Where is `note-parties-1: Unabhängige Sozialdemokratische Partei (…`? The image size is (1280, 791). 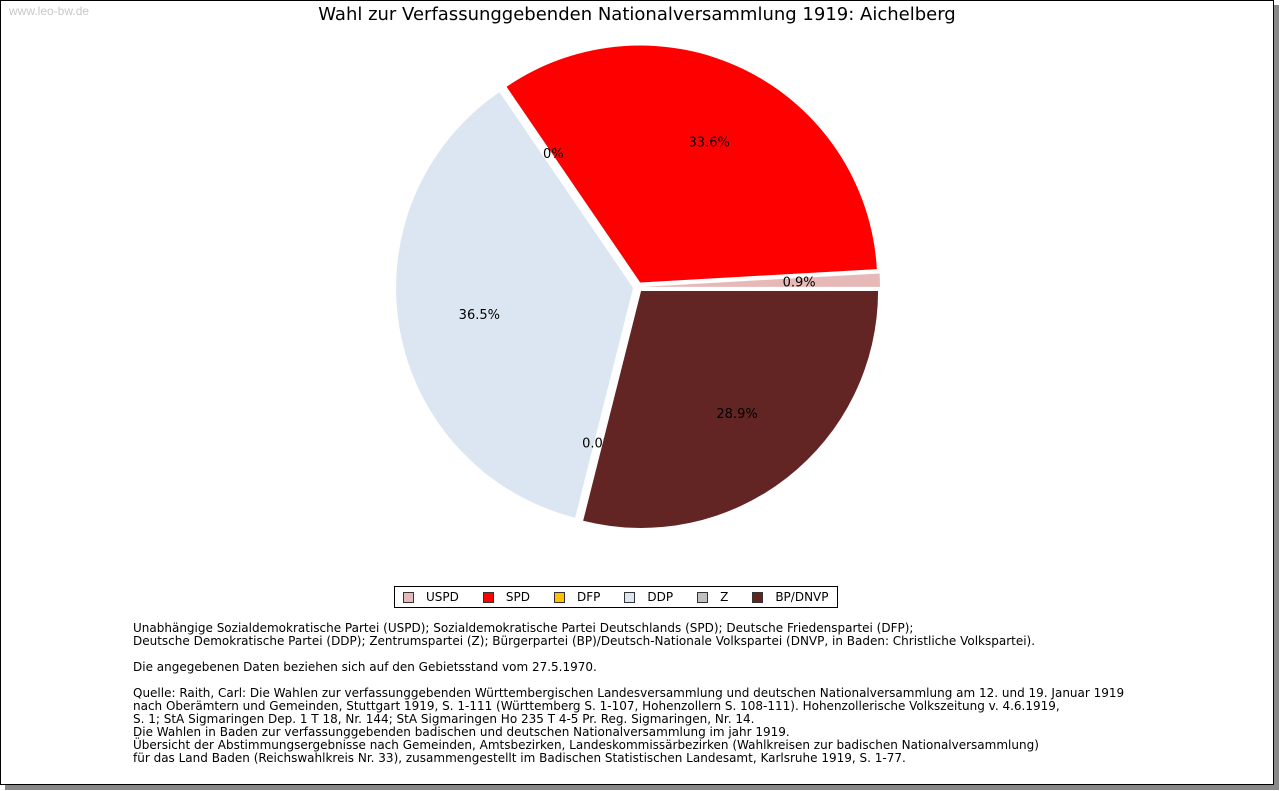
note-parties-1: Unabhängige Sozialdemokratische Partei (… is located at coordinates (523, 628).